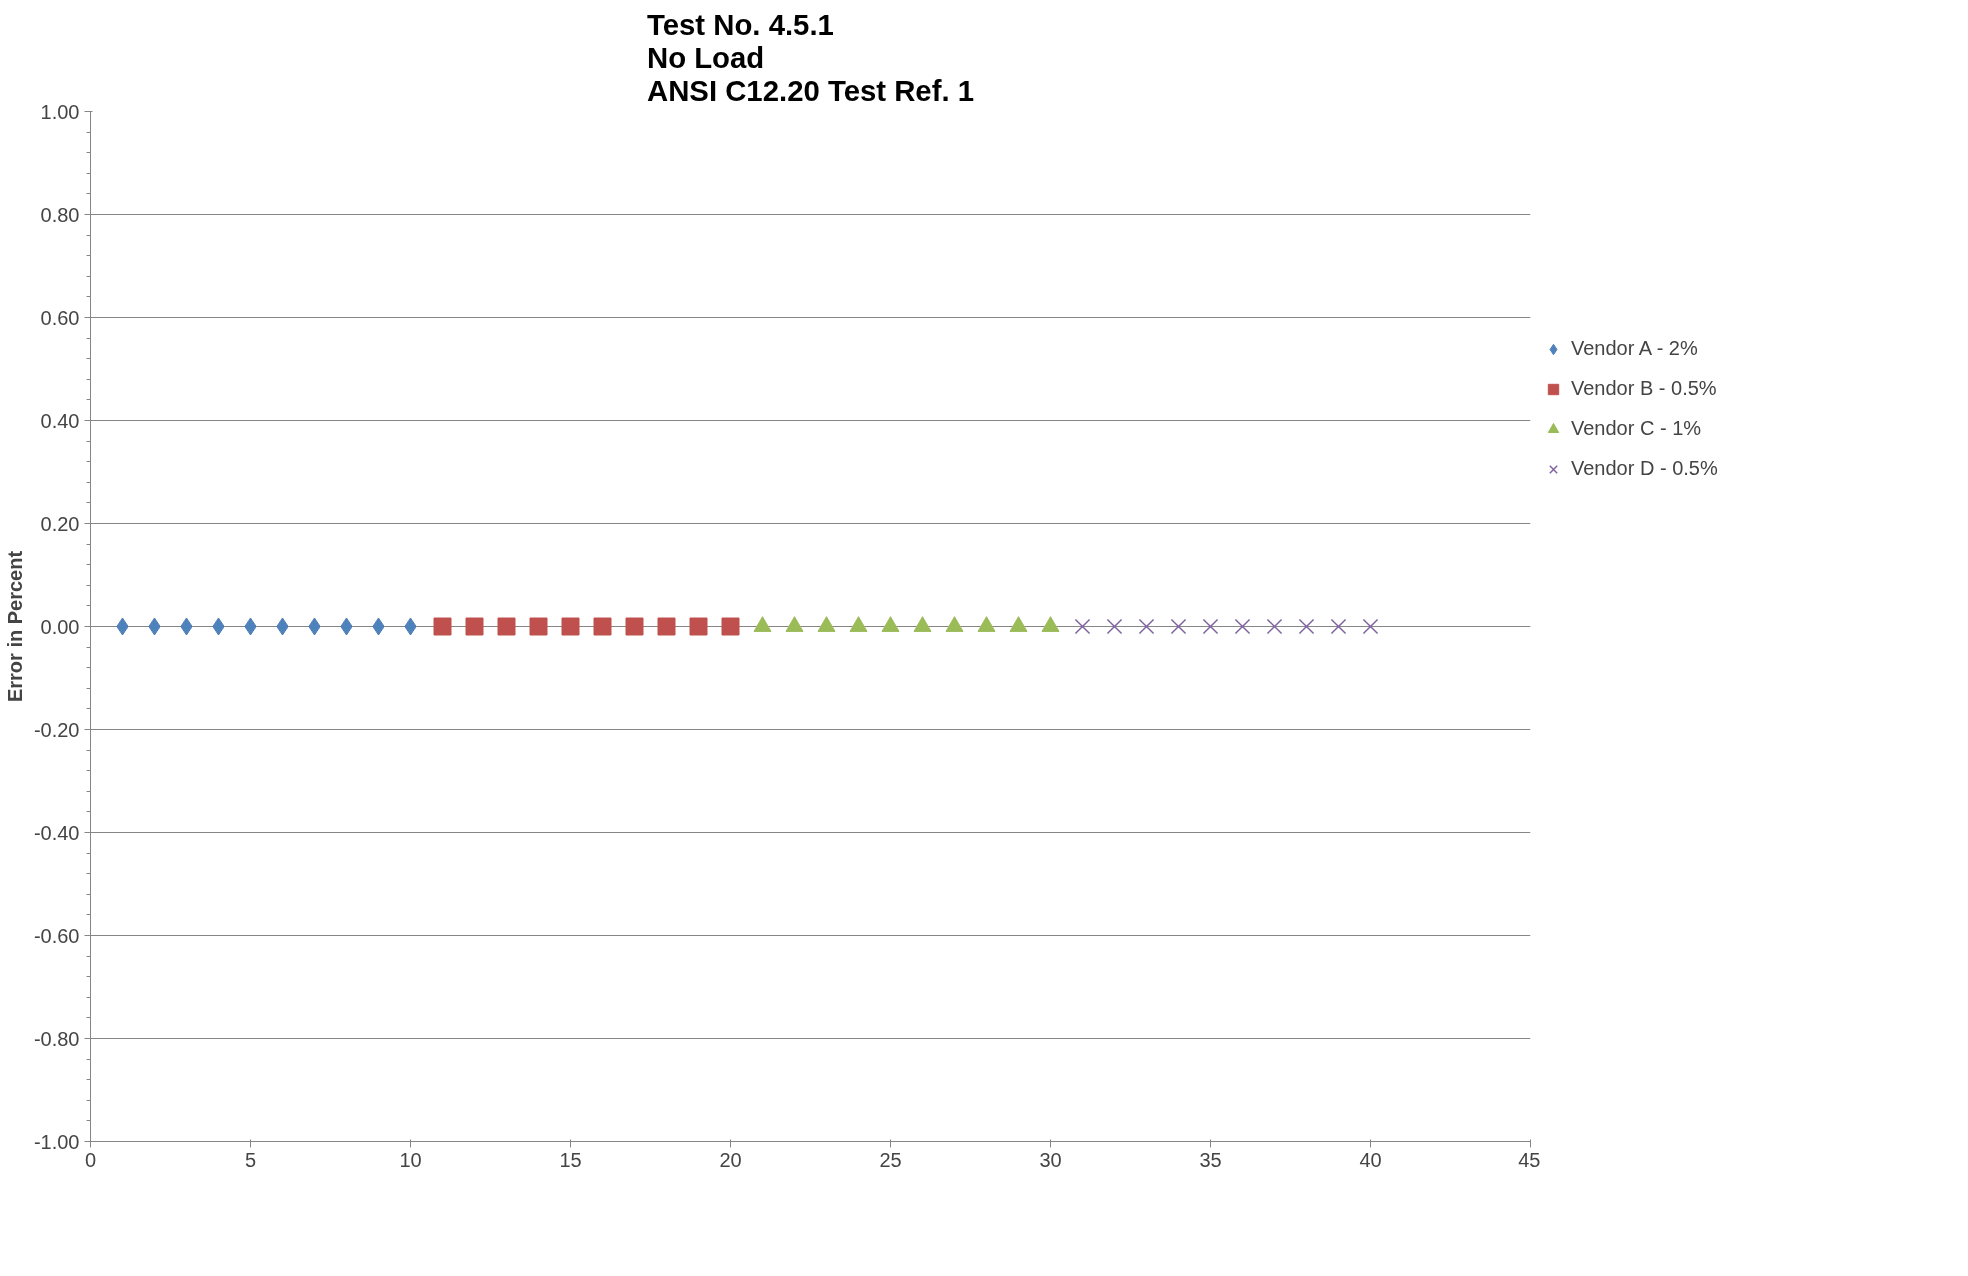  What do you see at coordinates (14, 626) in the screenshot?
I see `y-axis-title: Error in Percent` at bounding box center [14, 626].